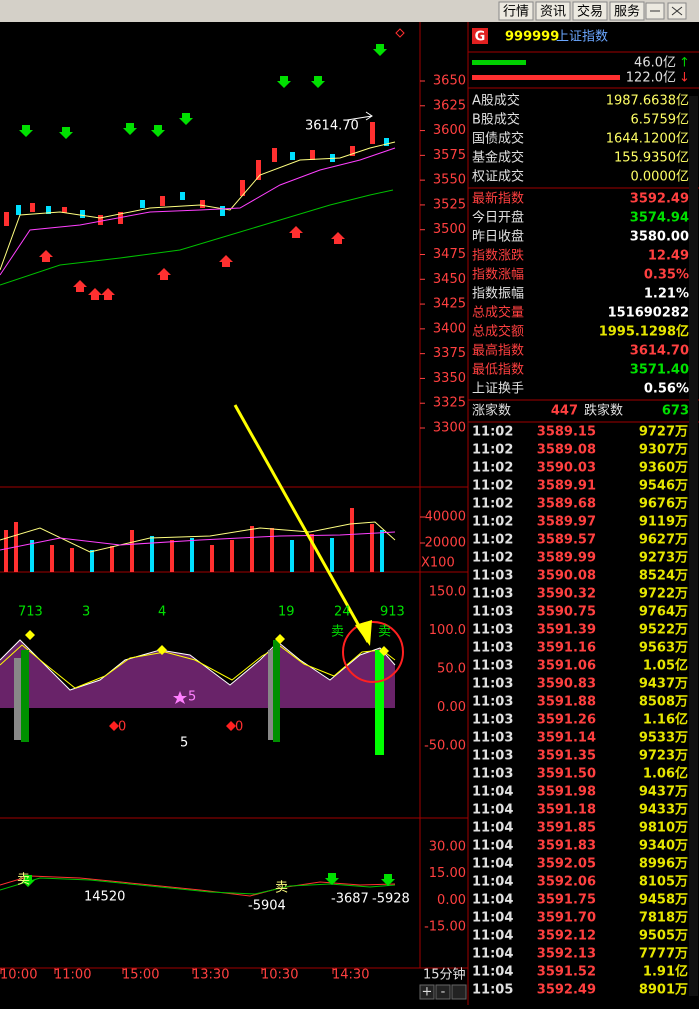 Image resolution: width=699 pixels, height=1009 pixels. I want to click on x-tick-label: 13:30, so click(210, 975).